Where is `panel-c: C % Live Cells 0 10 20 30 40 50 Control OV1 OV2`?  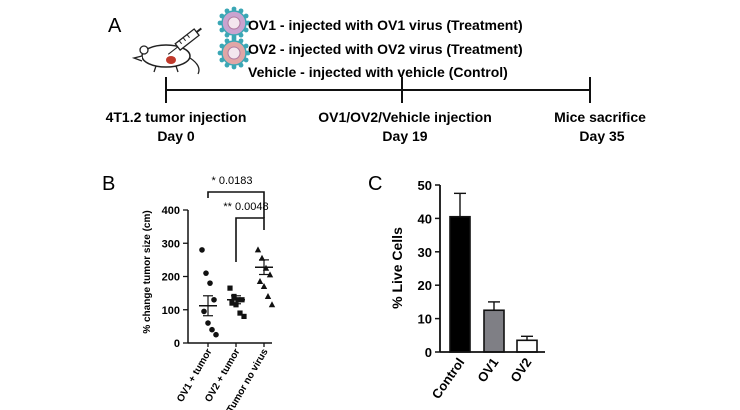 panel-c: C % Live Cells 0 10 20 30 40 50 Control OV1 OV2 is located at coordinates (456, 287).